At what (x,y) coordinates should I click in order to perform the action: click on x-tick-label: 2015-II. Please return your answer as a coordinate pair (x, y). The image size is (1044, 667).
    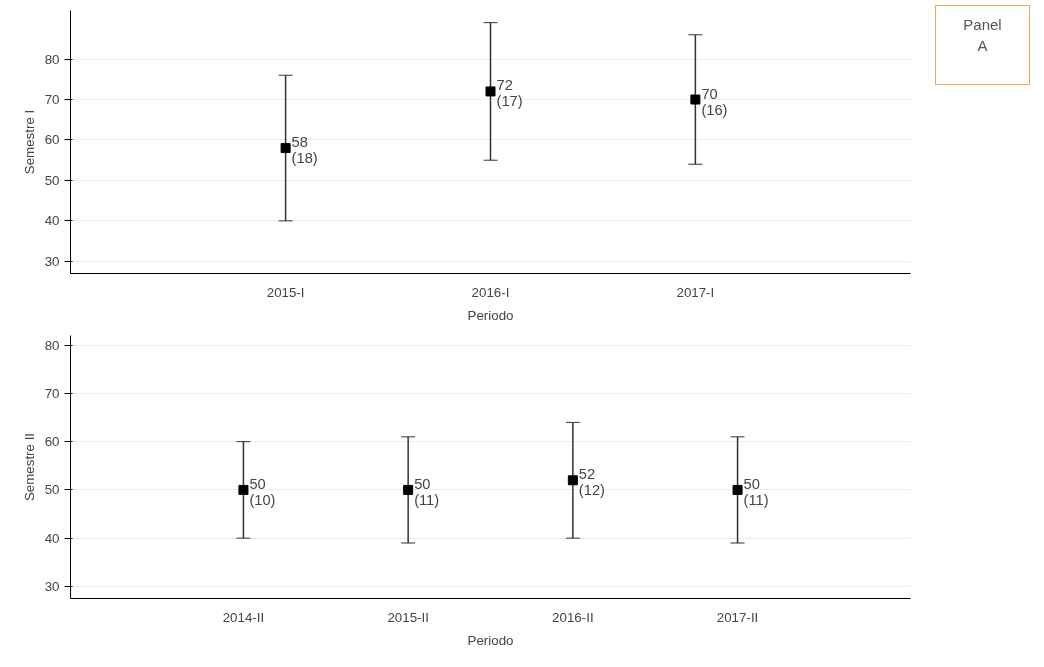
    Looking at the image, I should click on (408, 617).